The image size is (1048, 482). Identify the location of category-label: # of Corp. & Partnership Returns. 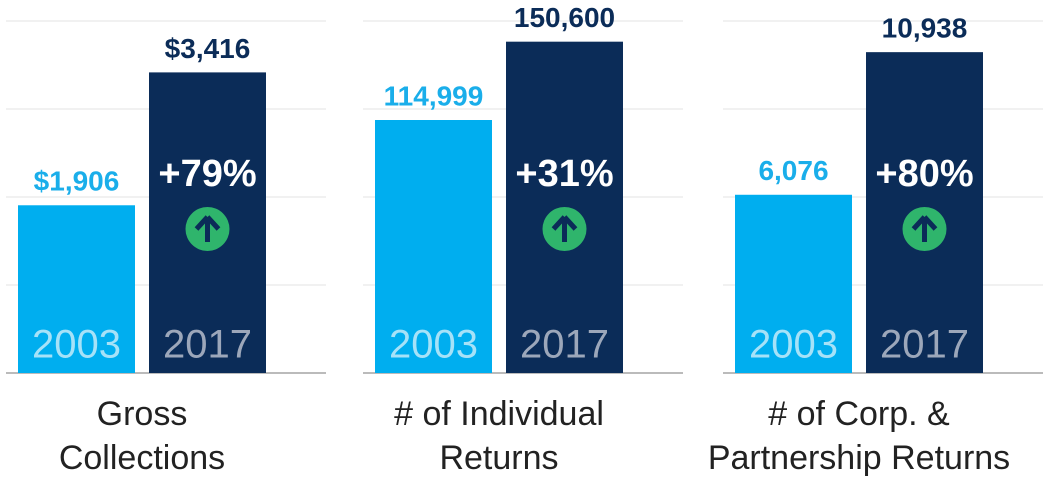
(859, 436).